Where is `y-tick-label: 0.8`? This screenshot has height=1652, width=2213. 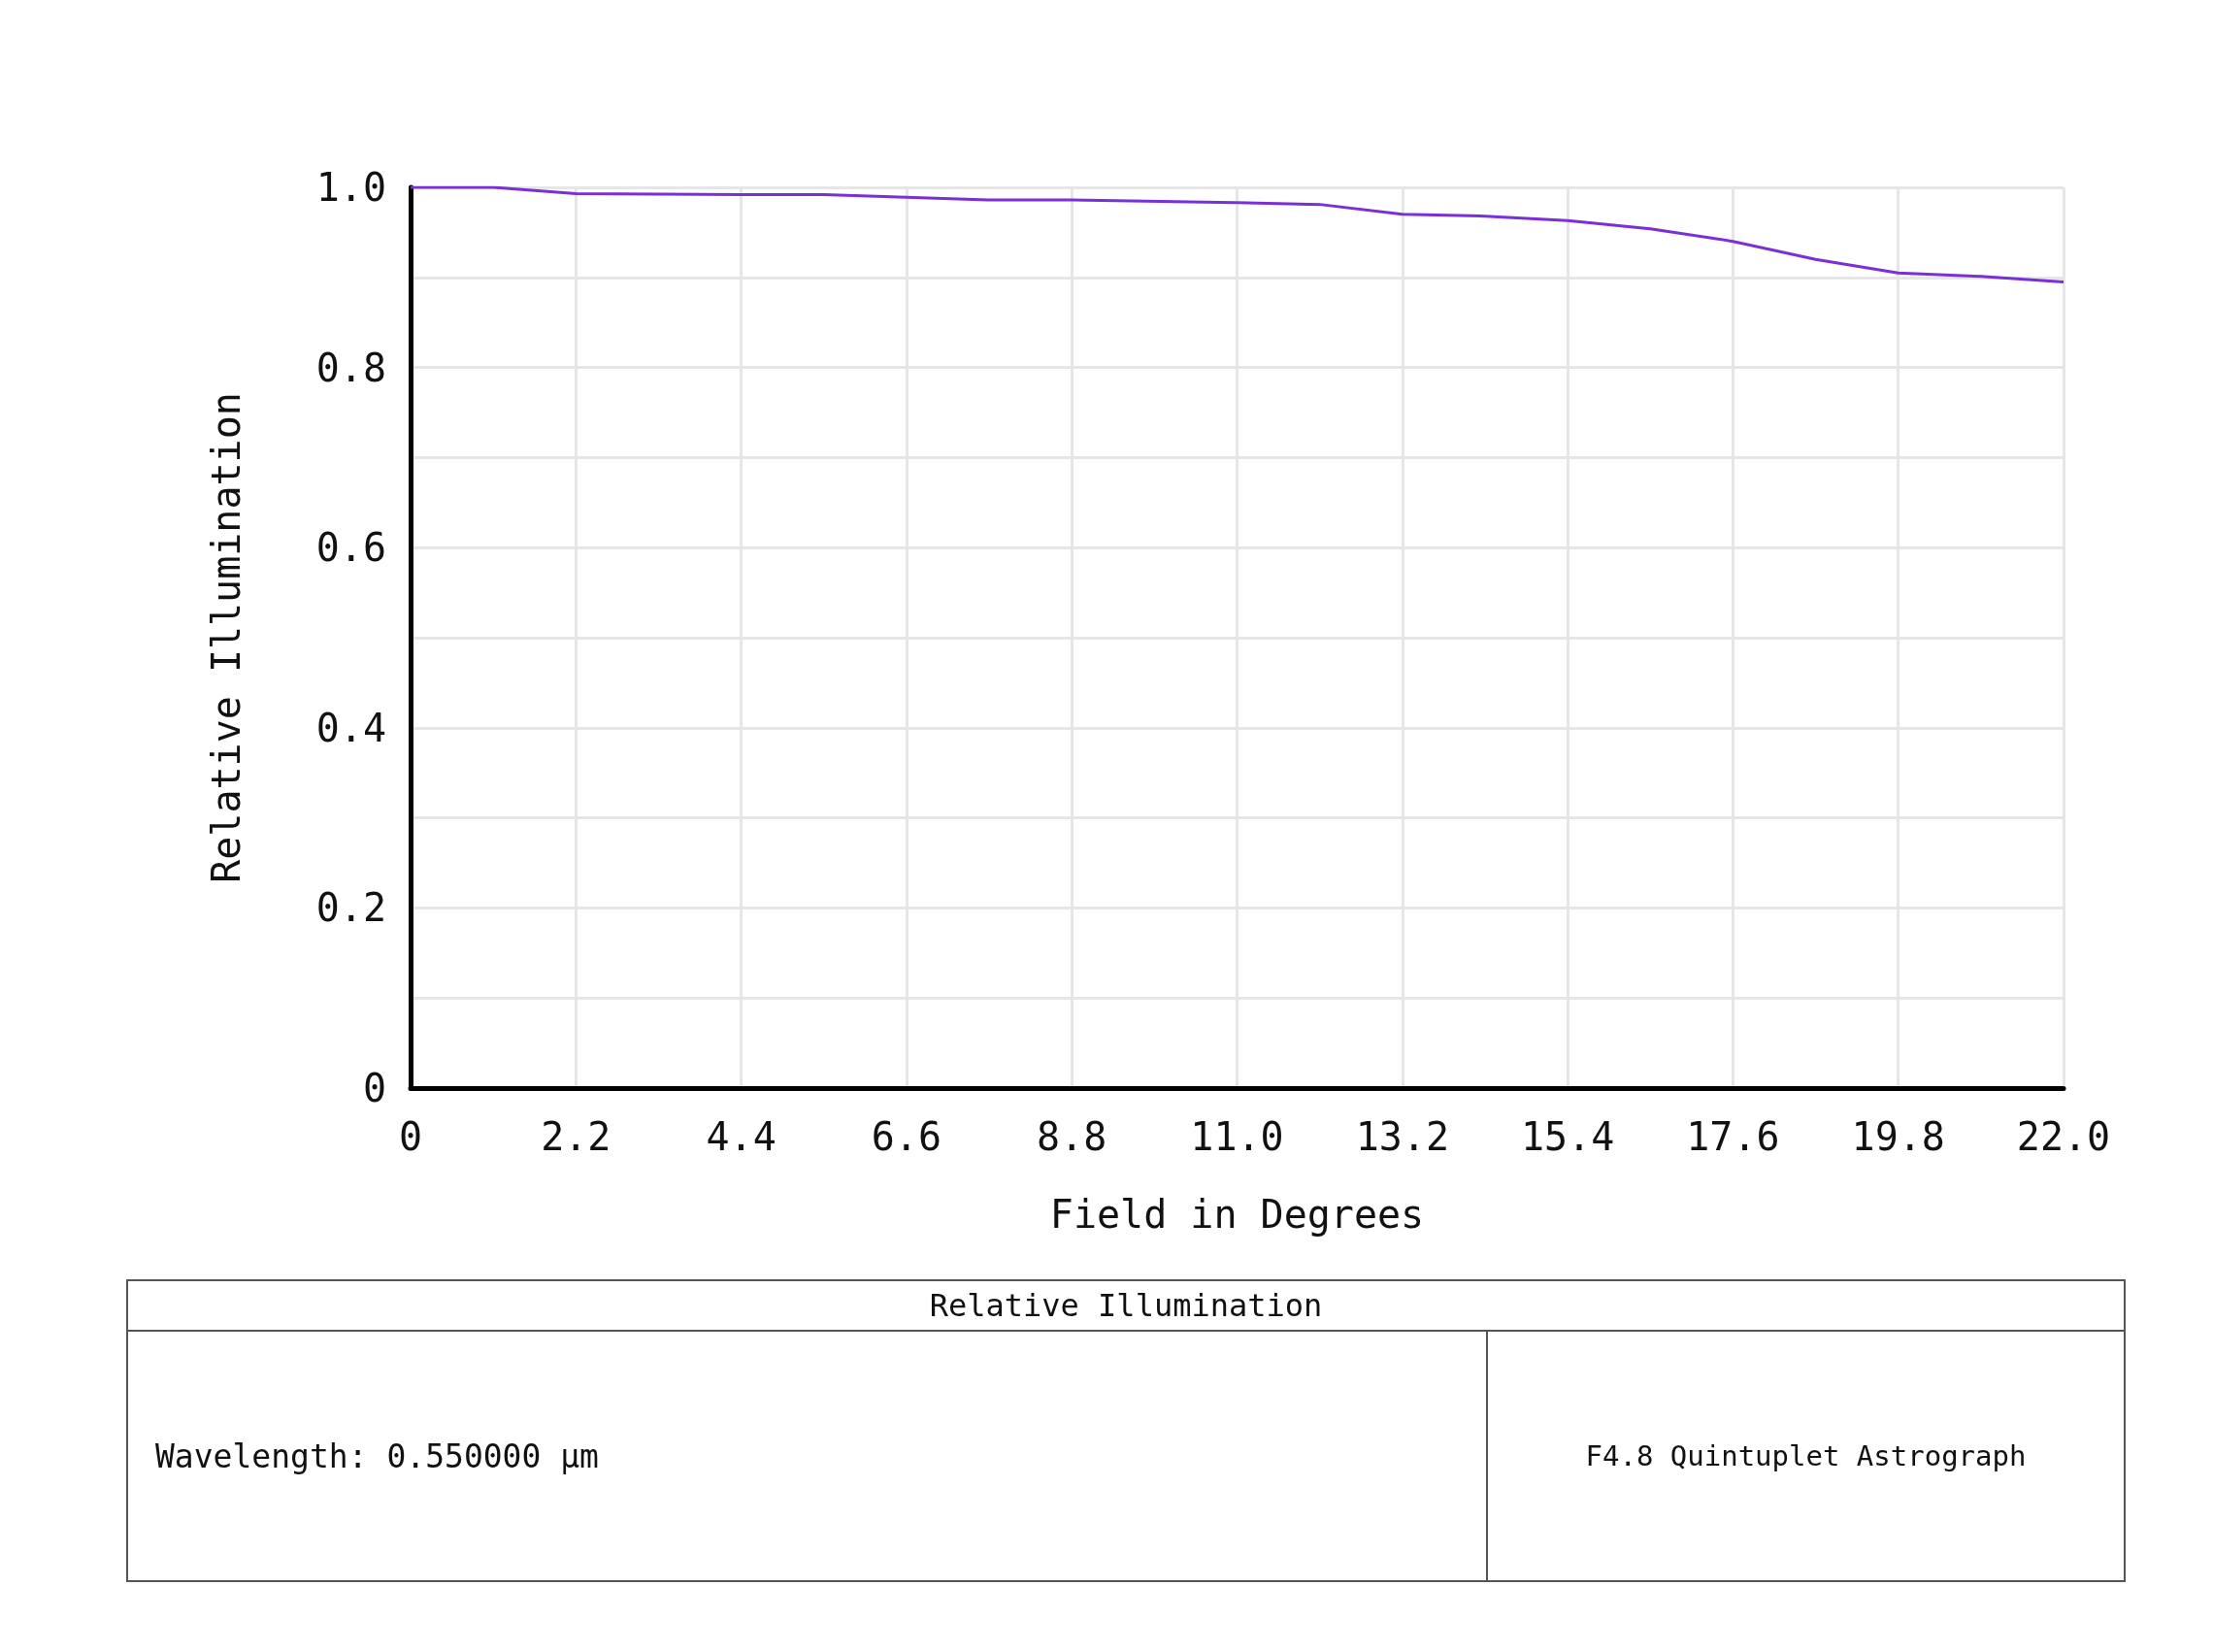
y-tick-label: 0.8 is located at coordinates (350, 367).